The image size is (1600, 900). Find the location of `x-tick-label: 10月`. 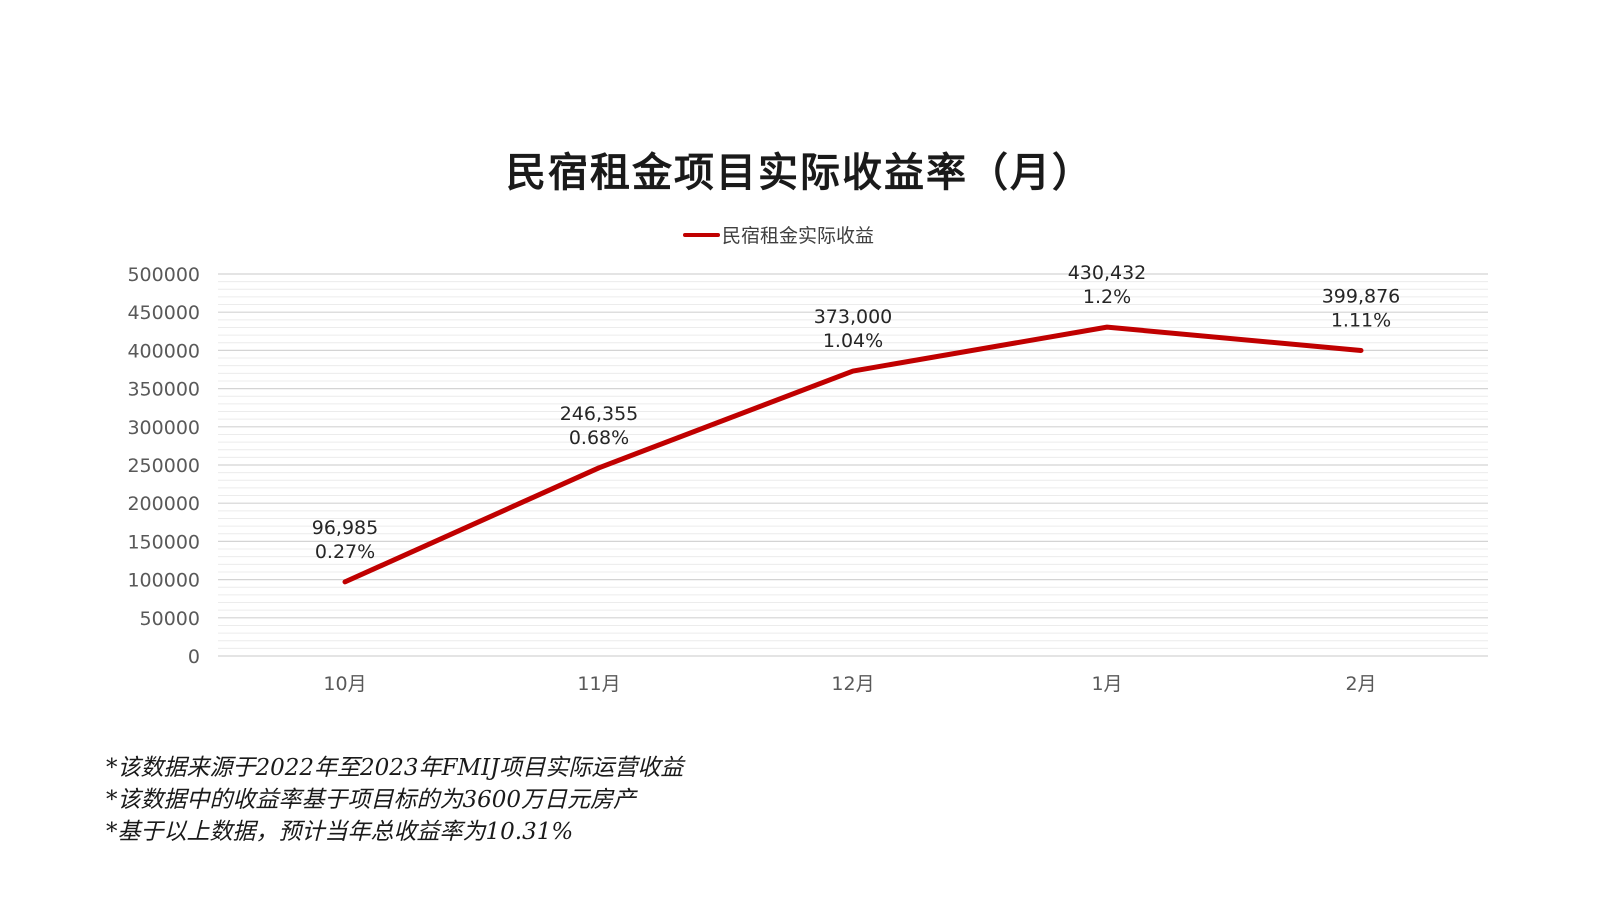

x-tick-label: 10月 is located at coordinates (344, 684).